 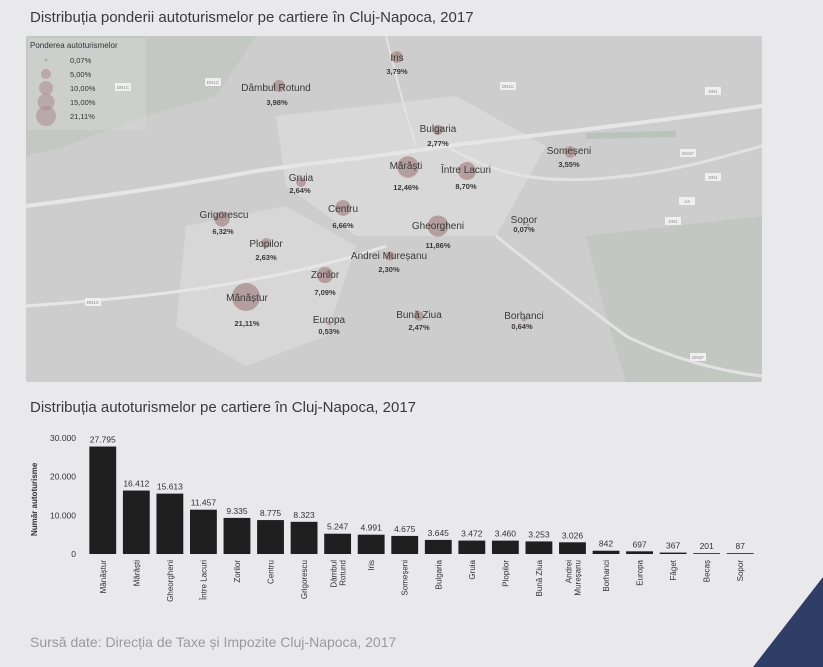 I want to click on map-bubble-name: Centru, so click(x=343, y=209).